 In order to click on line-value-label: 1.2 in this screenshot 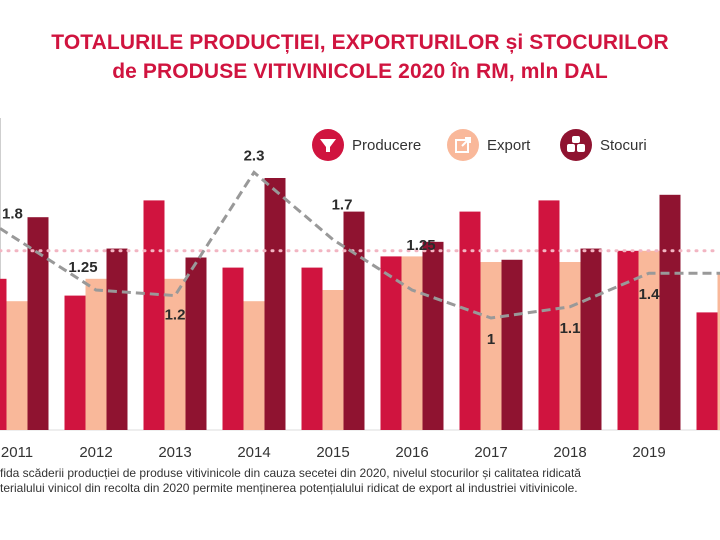, I will do `click(175, 315)`.